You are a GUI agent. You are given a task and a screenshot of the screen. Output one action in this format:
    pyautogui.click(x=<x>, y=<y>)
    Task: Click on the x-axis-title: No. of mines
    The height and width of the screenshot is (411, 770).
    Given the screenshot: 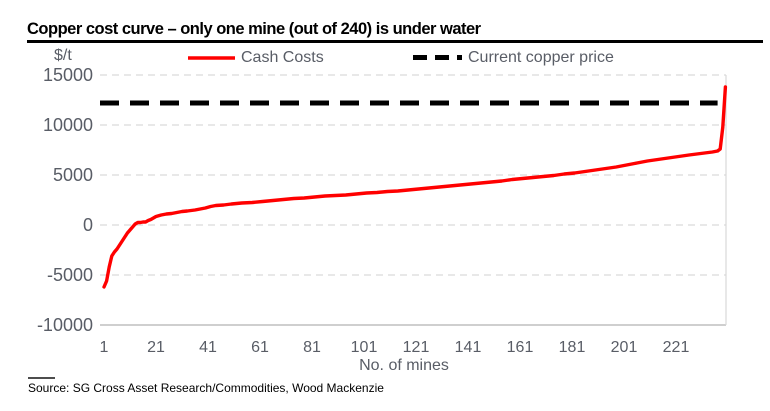 What is the action you would take?
    pyautogui.click(x=404, y=365)
    